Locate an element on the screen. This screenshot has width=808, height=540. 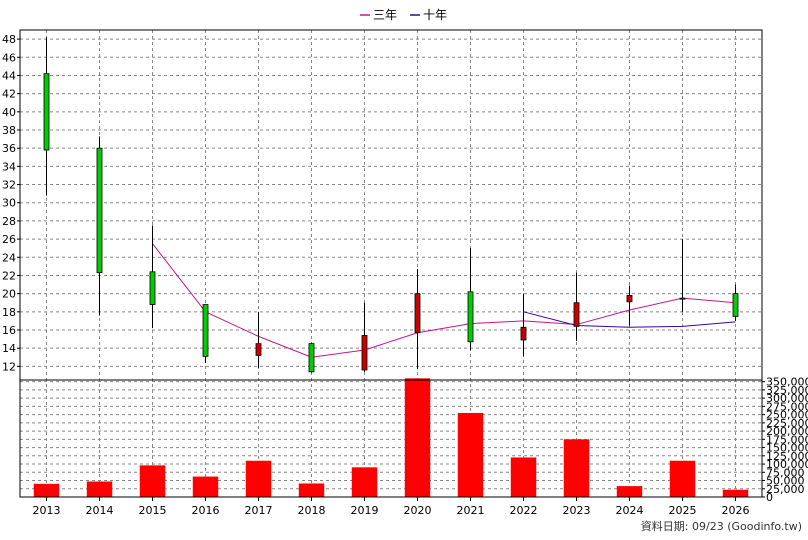
candle-body-2022 is located at coordinates (523, 333).